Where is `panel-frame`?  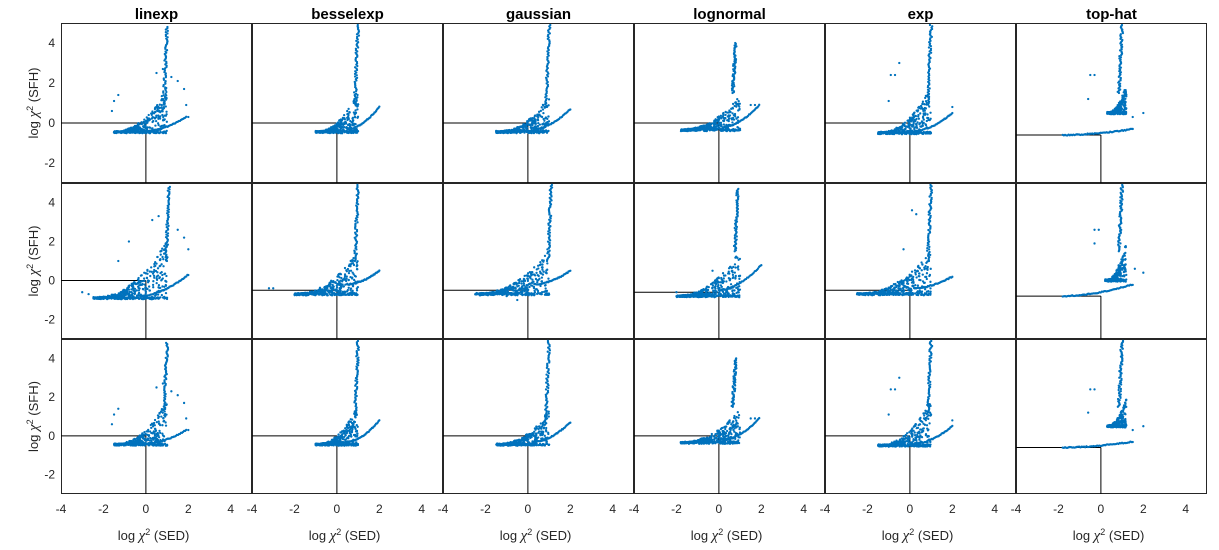
panel-frame is located at coordinates (538, 103).